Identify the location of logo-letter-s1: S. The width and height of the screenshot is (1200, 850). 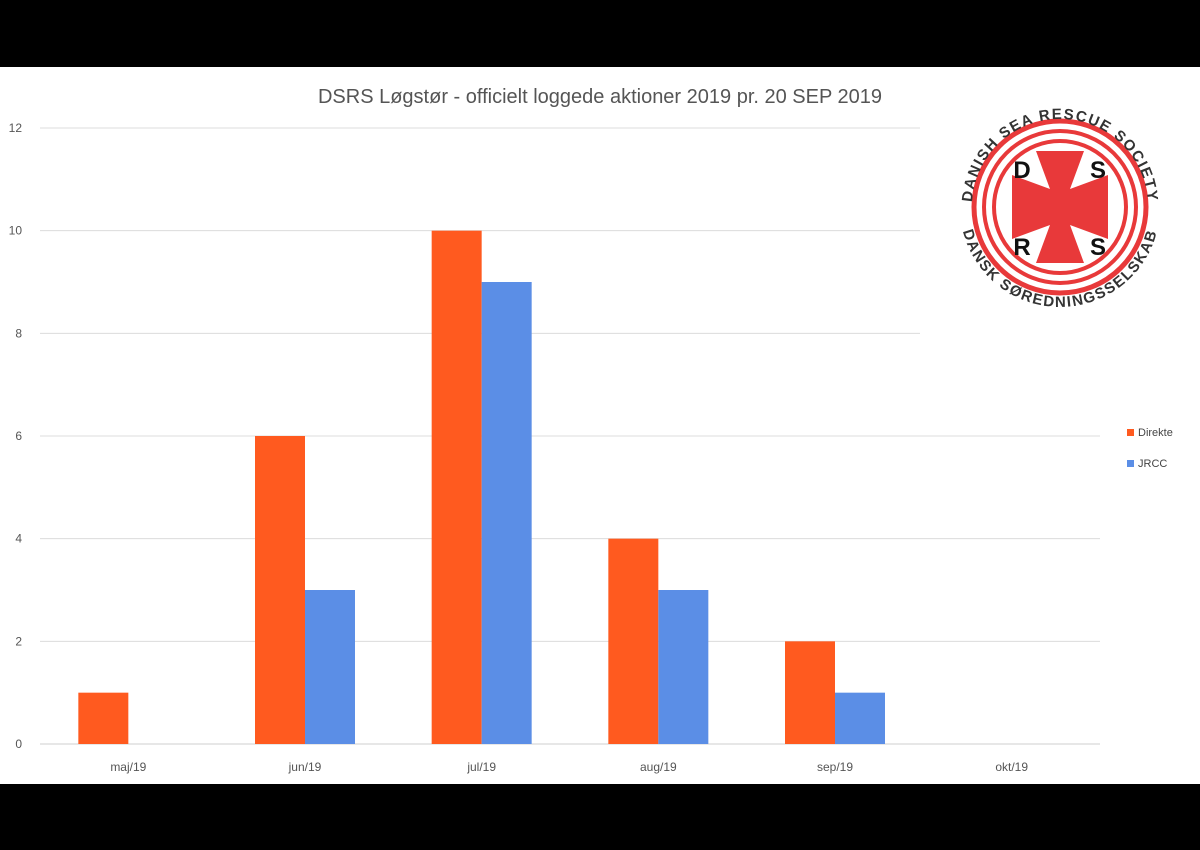
(1098, 170).